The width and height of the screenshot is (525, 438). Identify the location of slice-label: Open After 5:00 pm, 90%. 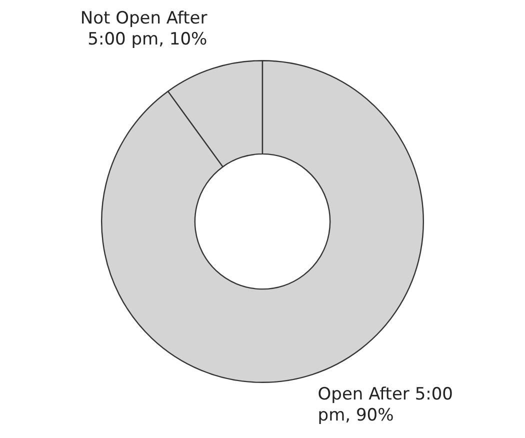
(385, 405).